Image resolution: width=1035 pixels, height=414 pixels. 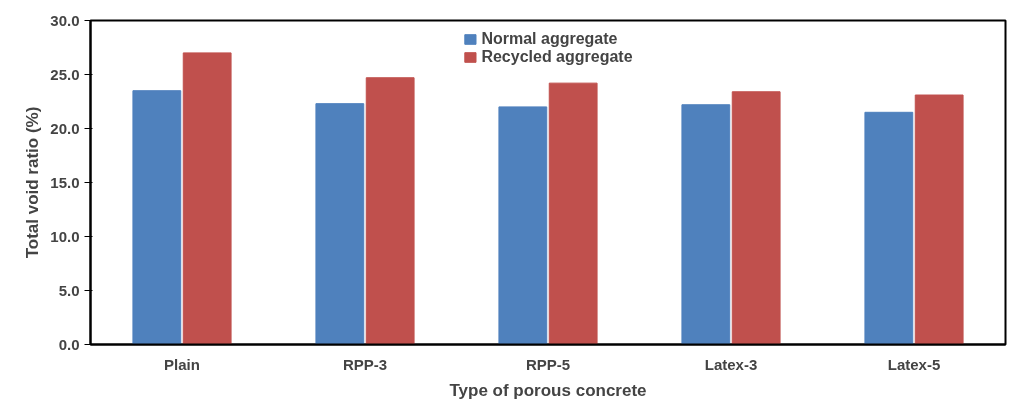 I want to click on x-tick-label: RPP-5, so click(x=548, y=364).